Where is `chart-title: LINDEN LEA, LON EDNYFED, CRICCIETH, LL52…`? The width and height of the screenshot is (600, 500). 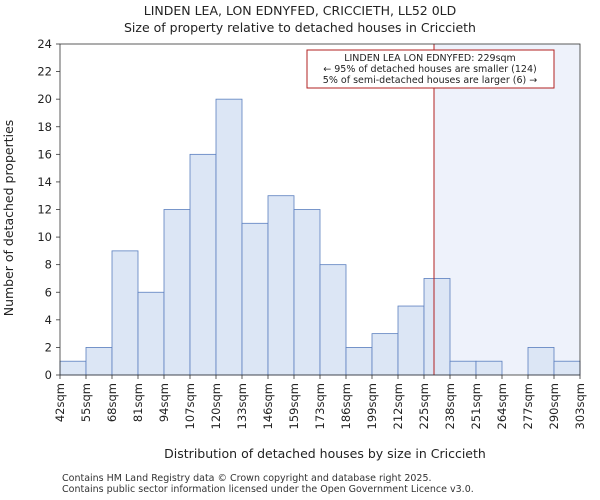 chart-title: LINDEN LEA, LON EDNYFED, CRICCIETH, LL52… is located at coordinates (300, 19).